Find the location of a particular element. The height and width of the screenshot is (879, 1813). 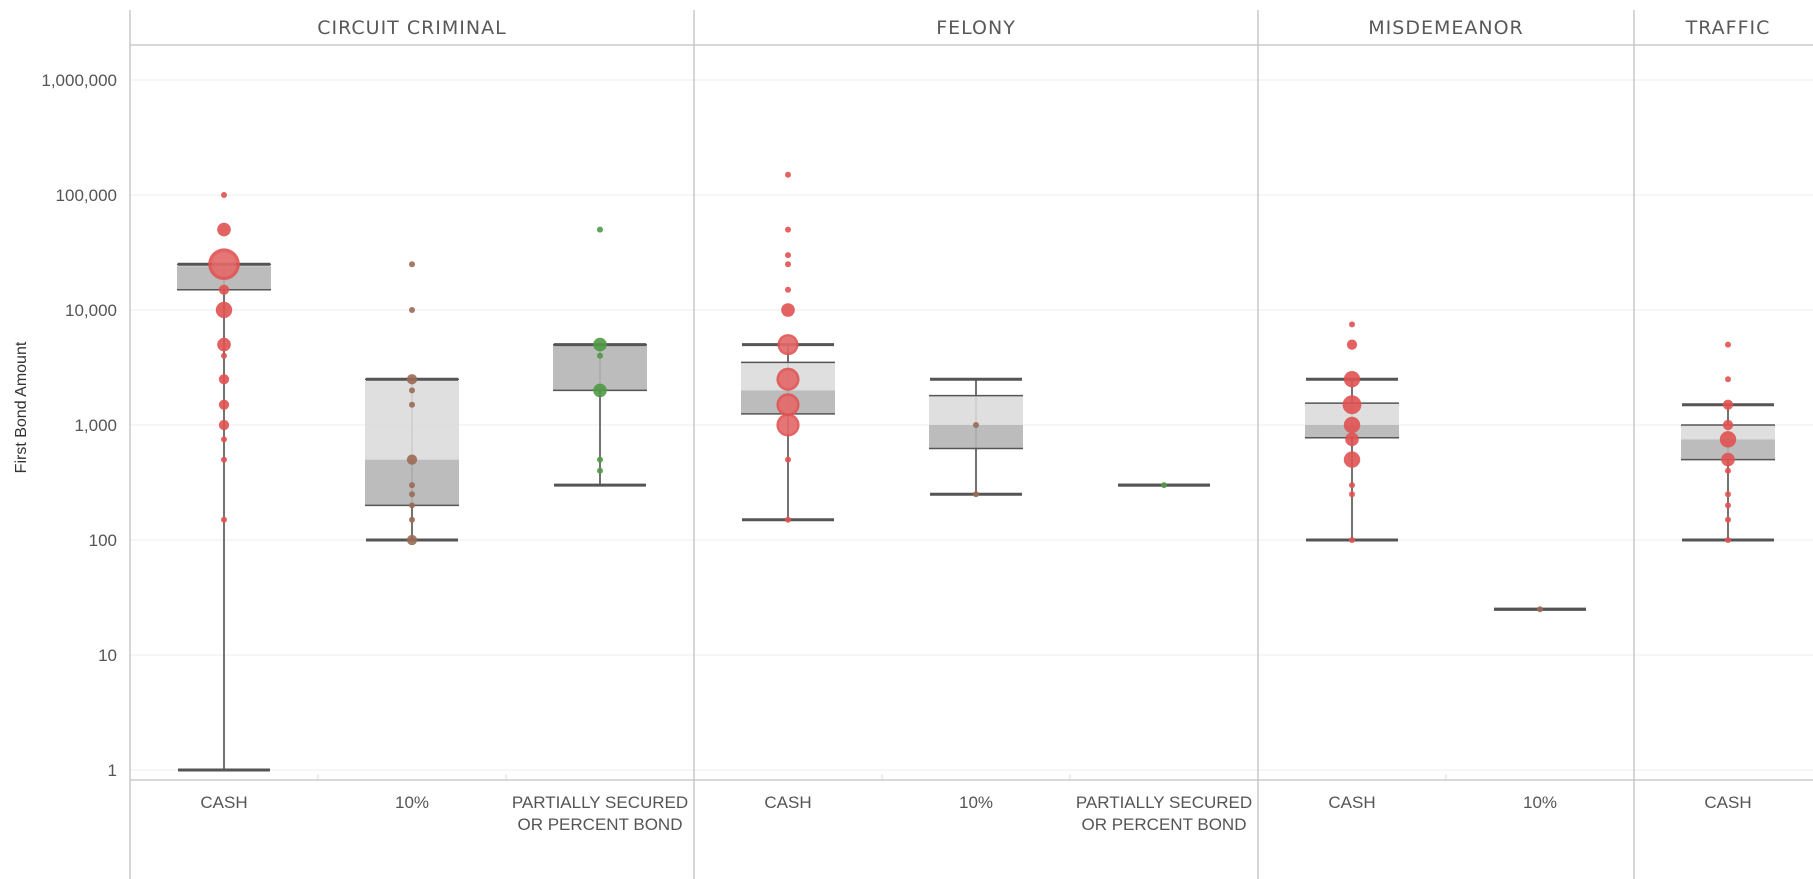

facet-title: CIRCUIT CRIMINAL is located at coordinates (411, 28).